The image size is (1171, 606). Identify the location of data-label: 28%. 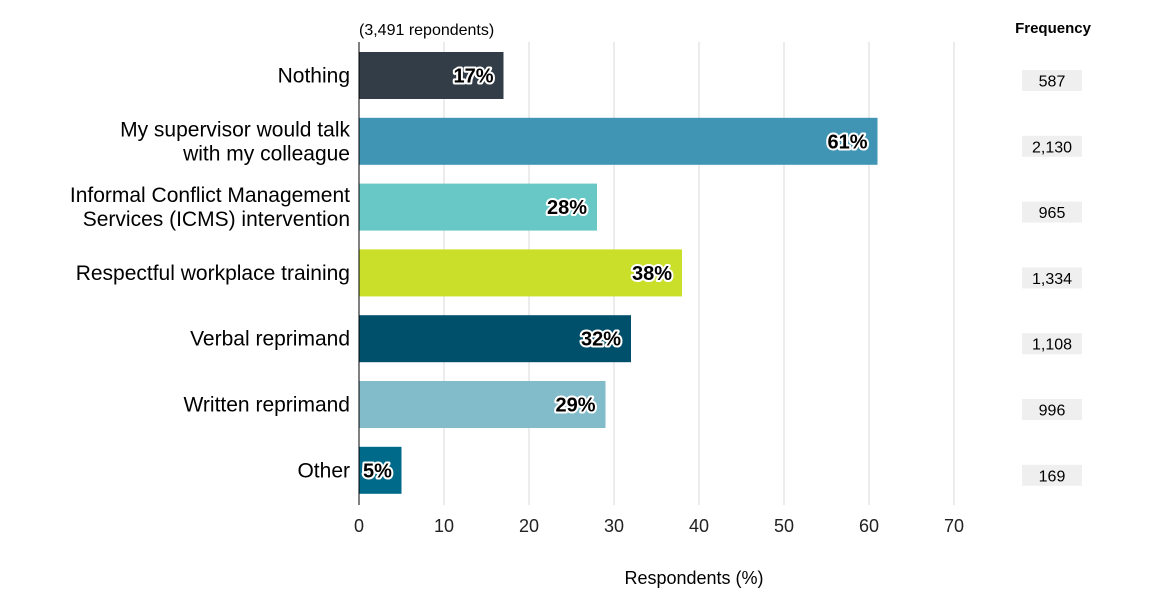
(567, 208).